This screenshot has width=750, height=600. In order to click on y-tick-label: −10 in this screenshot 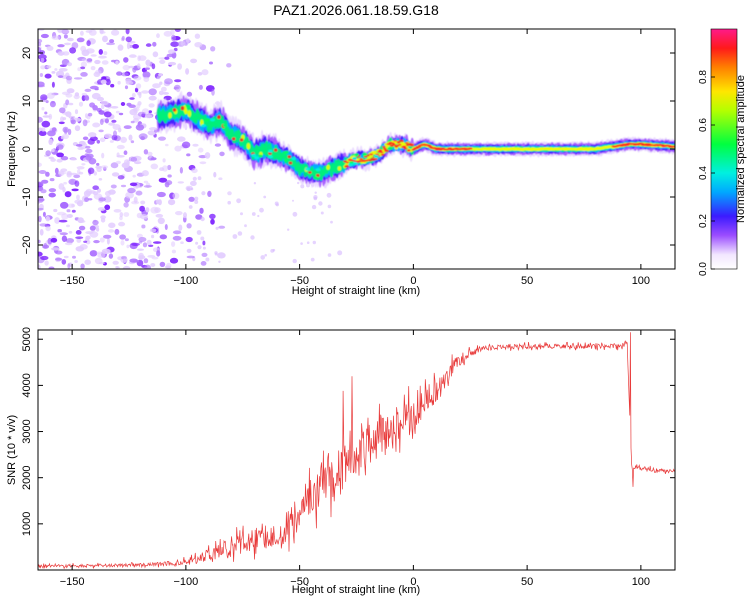, I will do `click(27, 197)`.